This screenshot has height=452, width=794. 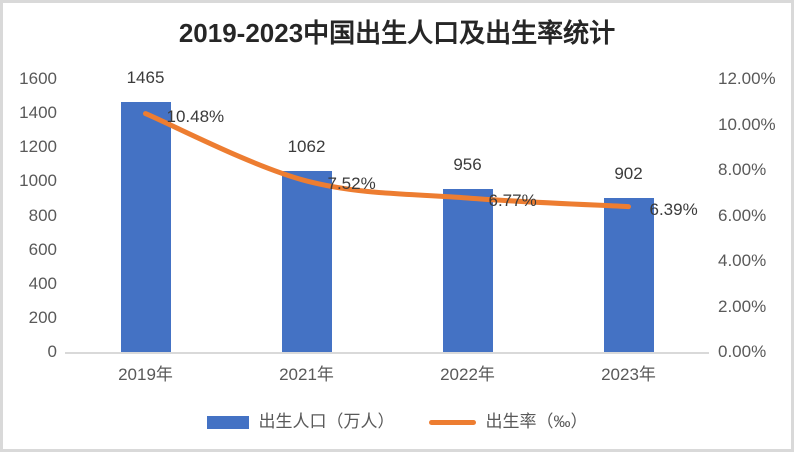 What do you see at coordinates (351, 183) in the screenshot?
I see `line-data-label: 7.52%` at bounding box center [351, 183].